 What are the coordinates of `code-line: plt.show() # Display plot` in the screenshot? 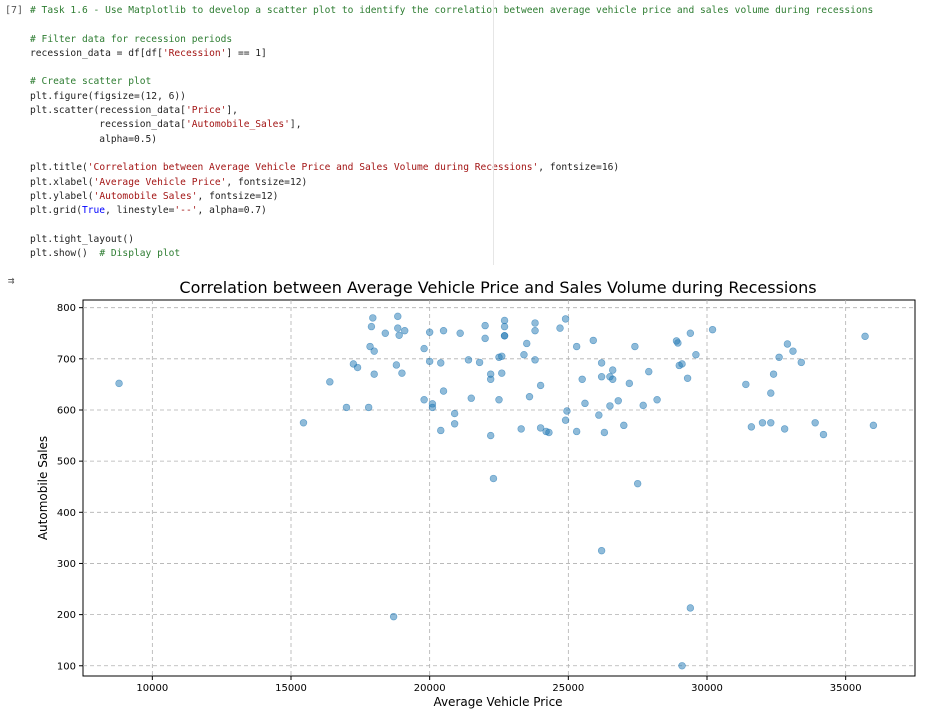 It's located at (465, 254).